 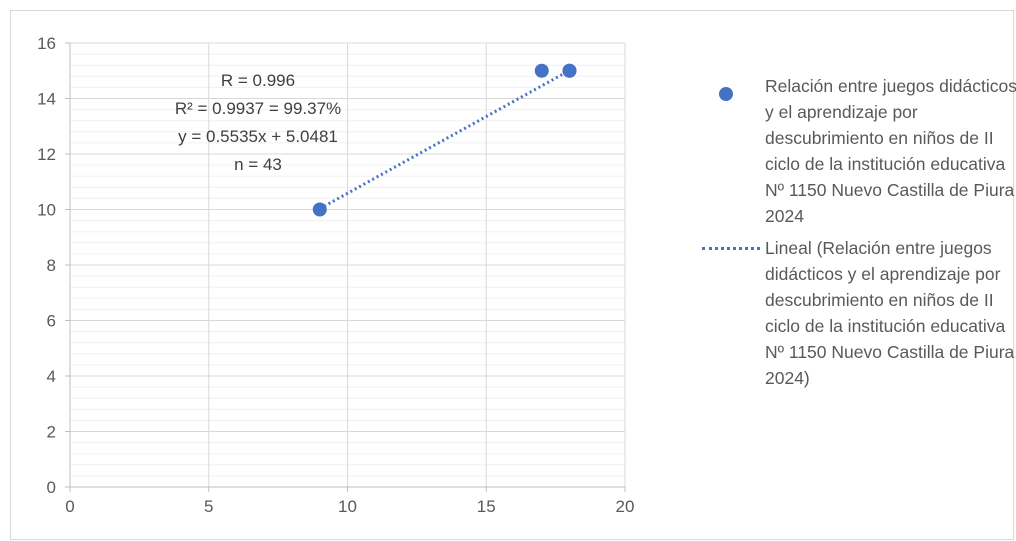 What do you see at coordinates (258, 136) in the screenshot?
I see `annotation-line: y = 0.5535x + 5.0481` at bounding box center [258, 136].